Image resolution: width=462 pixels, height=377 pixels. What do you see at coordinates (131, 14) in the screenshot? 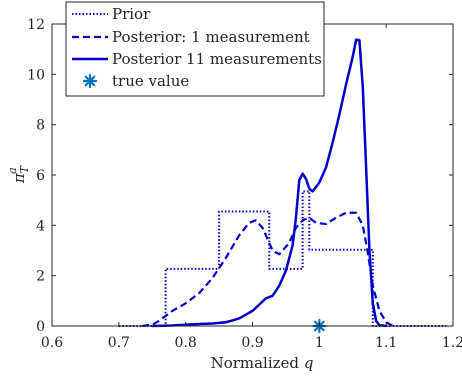
I see `legend-label-prior: Prior` at bounding box center [131, 14].